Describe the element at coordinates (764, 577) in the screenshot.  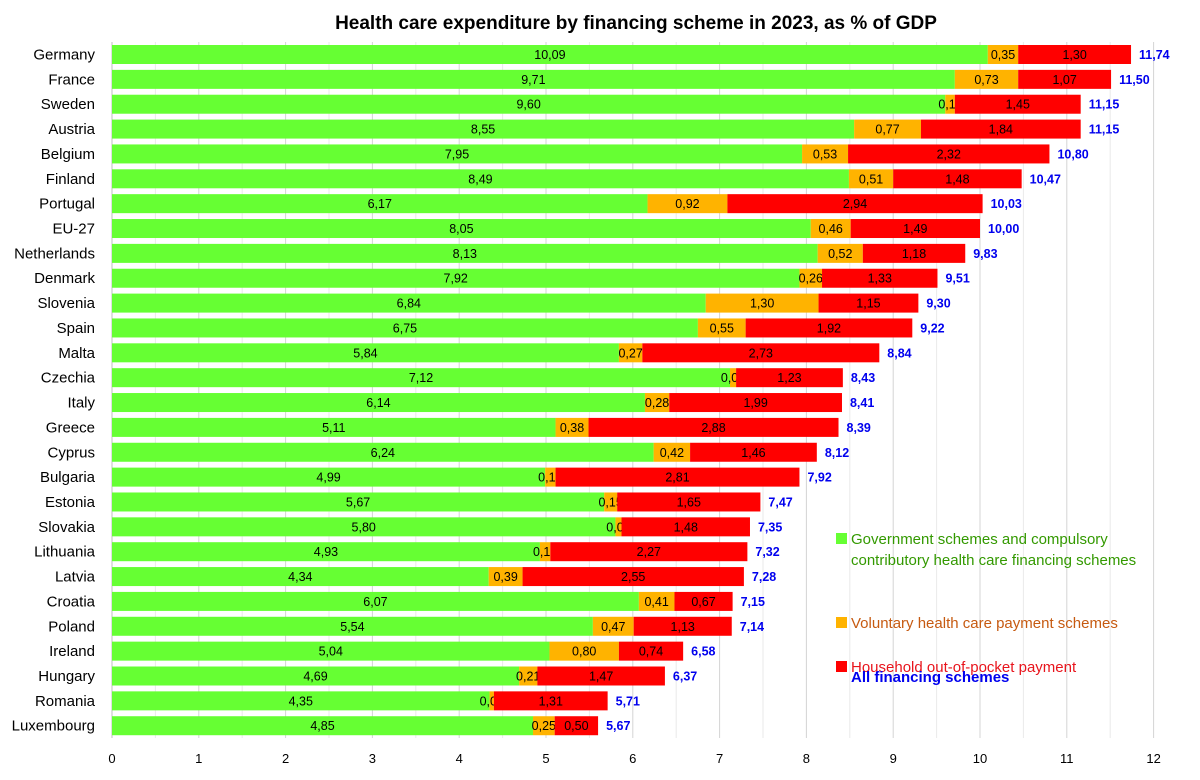
I see `total-value-label: 7,28` at that location.